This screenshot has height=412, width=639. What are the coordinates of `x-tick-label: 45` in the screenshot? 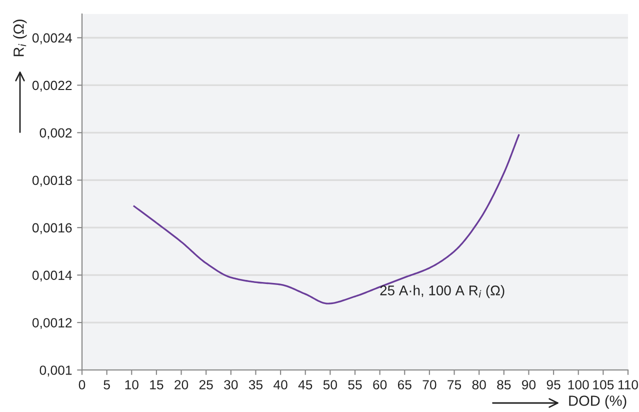 It's located at (305, 385).